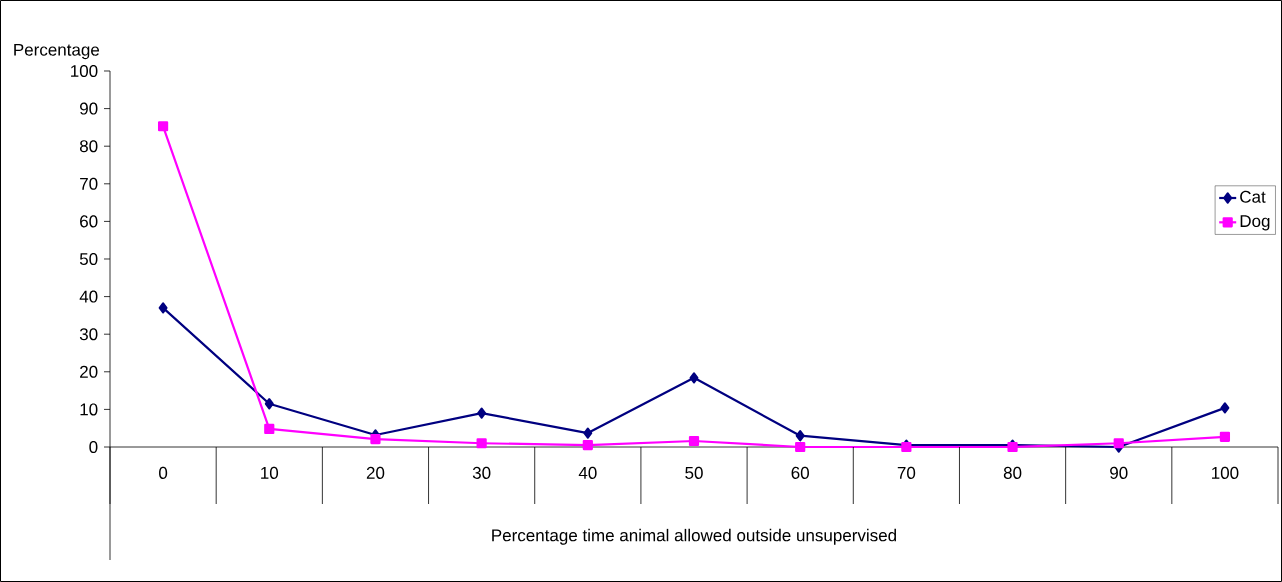 This screenshot has height=582, width=1282. I want to click on y-tick-label: 80, so click(88, 146).